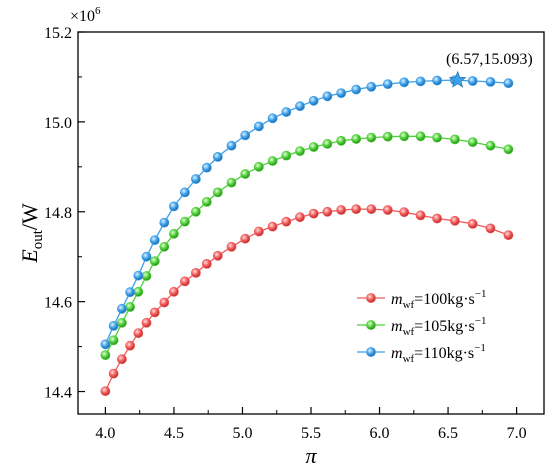 This screenshot has width=550, height=469. Describe the element at coordinates (58, 303) in the screenshot. I see `y-tick-label: 14.6` at that location.